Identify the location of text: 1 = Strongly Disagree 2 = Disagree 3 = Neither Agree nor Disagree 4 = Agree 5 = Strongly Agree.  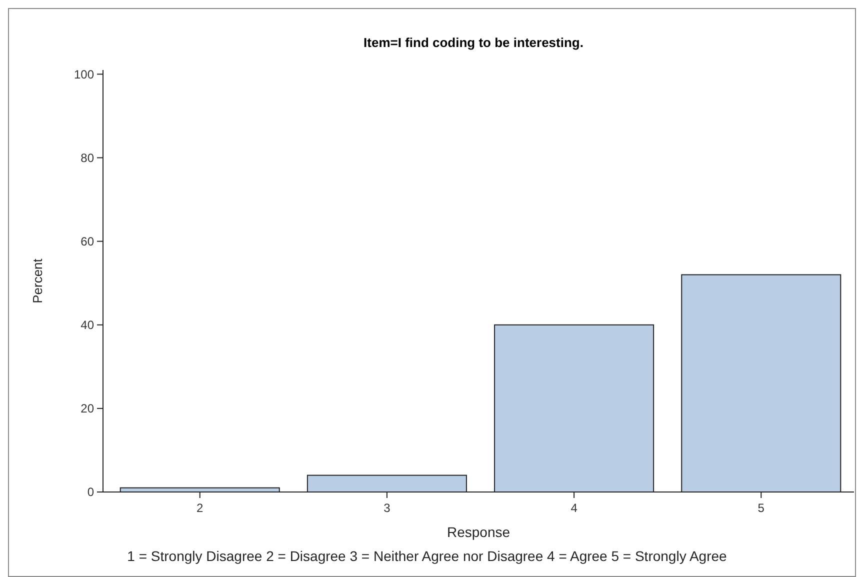
(427, 556).